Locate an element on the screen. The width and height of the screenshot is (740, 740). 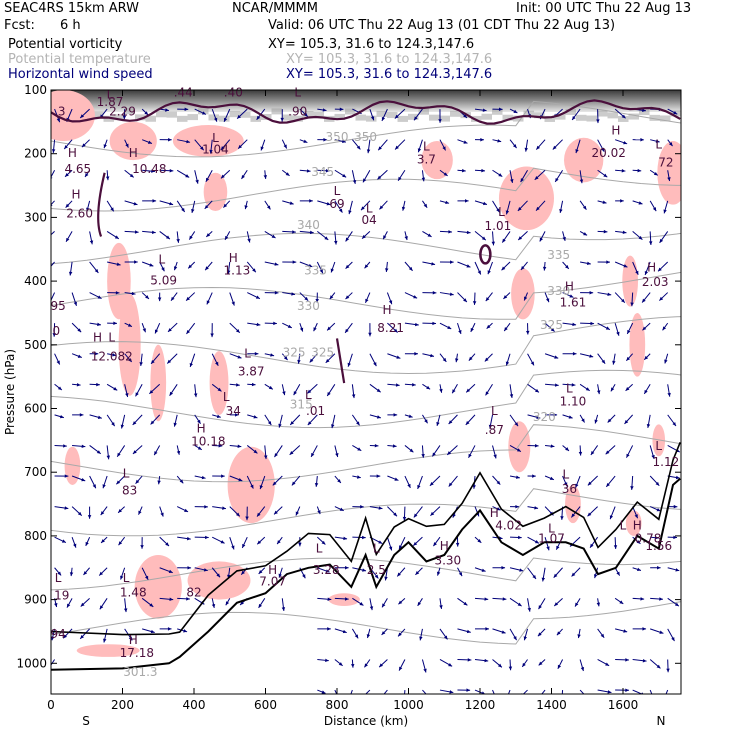
pv-label: 3.87 is located at coordinates (251, 371).